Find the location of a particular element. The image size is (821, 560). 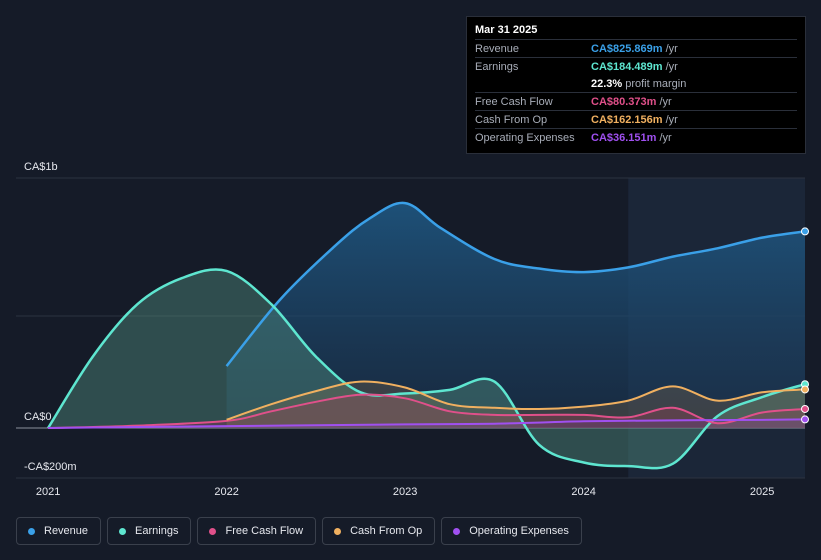

free-cash-flow-end-point is located at coordinates (805, 408).